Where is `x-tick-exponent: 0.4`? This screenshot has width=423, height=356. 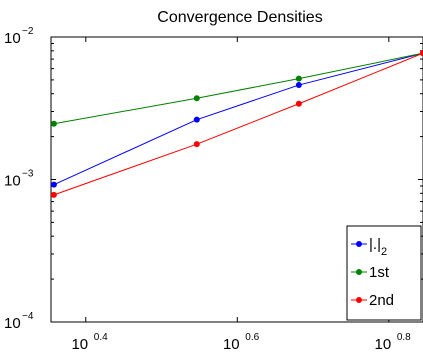
x-tick-exponent: 0.4 is located at coordinates (101, 337).